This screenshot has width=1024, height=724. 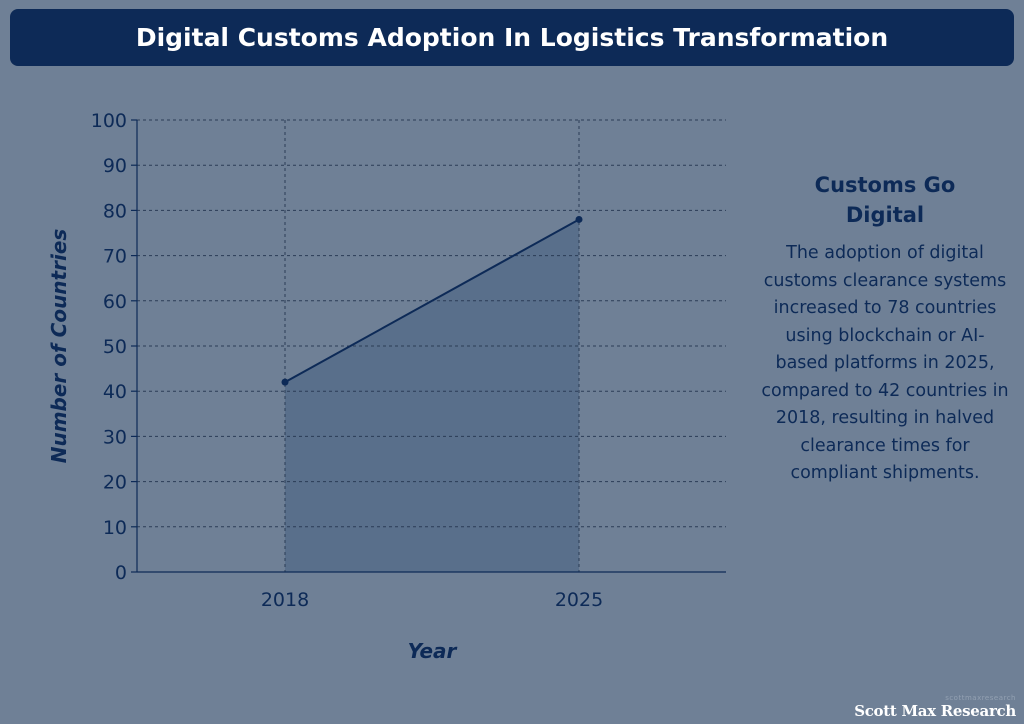 I want to click on brand: scottmaxresearch Scott Max Research, so click(x=935, y=707).